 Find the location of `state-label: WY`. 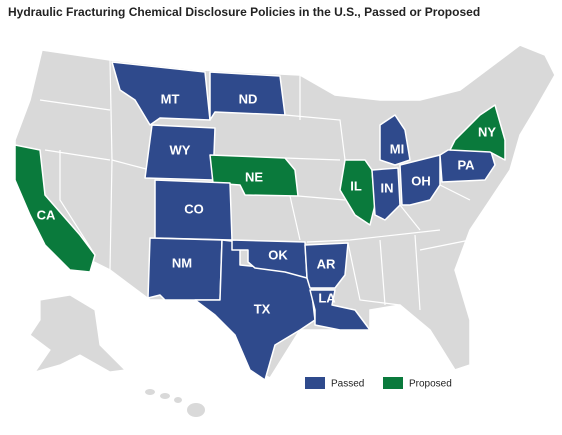

state-label: WY is located at coordinates (180, 149).